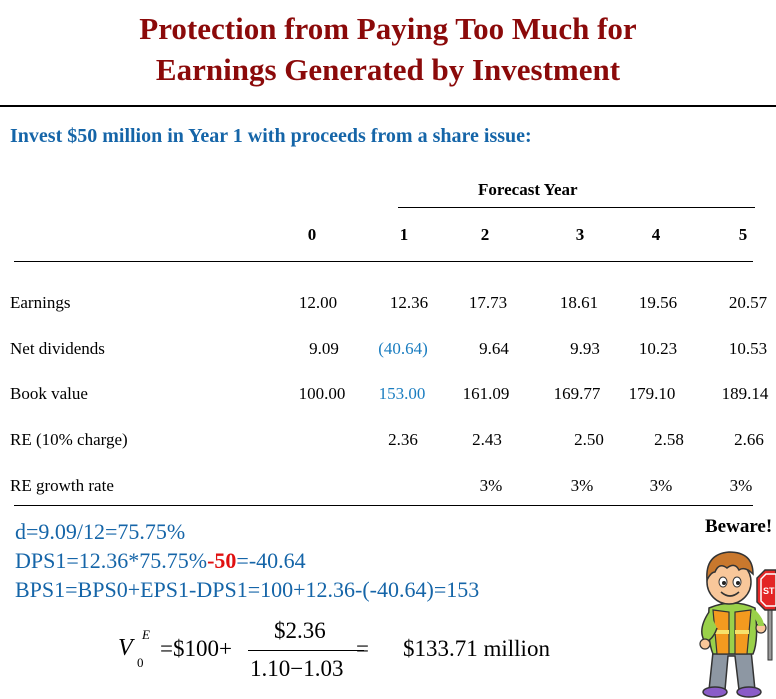 The width and height of the screenshot is (776, 699). I want to click on cell-book-value-3: 169.77, so click(577, 393).